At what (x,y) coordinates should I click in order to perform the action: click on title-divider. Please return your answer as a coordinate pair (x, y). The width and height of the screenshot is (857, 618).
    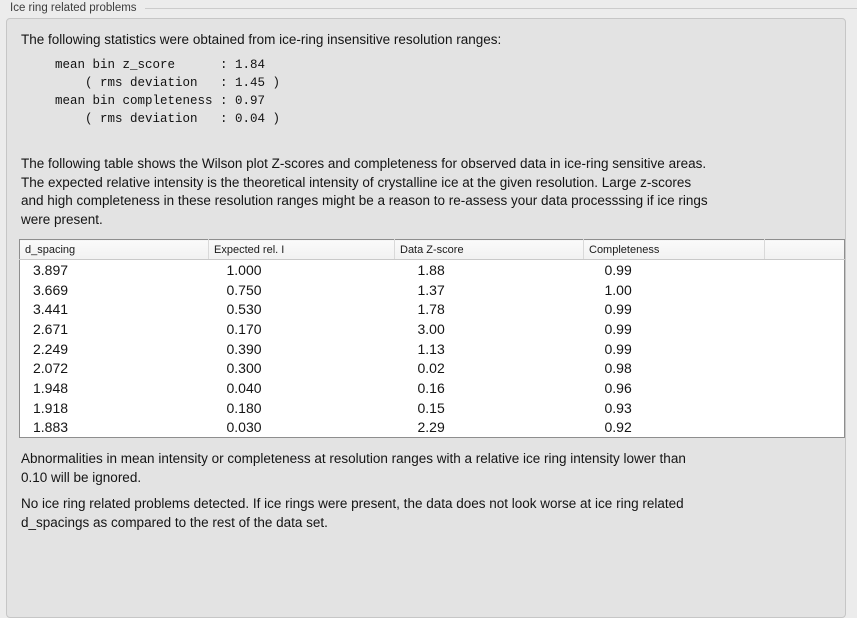
    Looking at the image, I should click on (500, 8).